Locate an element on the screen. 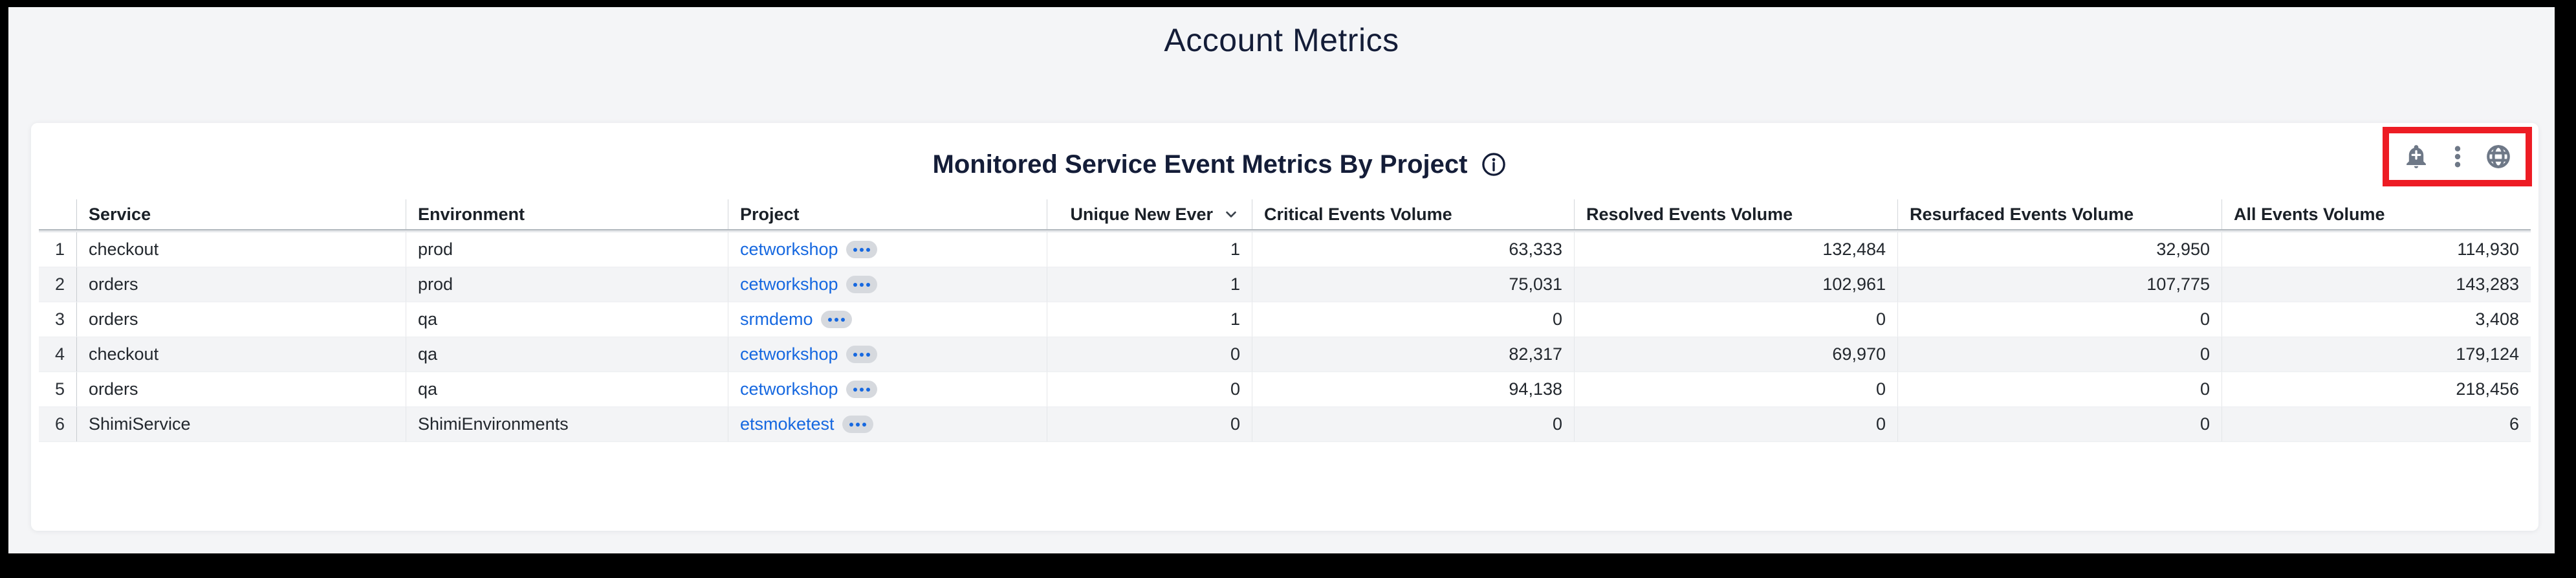  page-title: Account Metrics is located at coordinates (1281, 40).